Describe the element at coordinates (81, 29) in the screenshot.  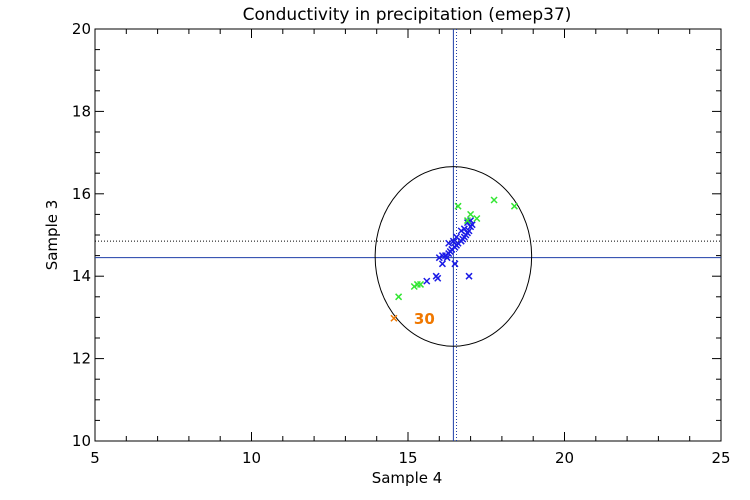
I see `y-tick-label: 20` at that location.